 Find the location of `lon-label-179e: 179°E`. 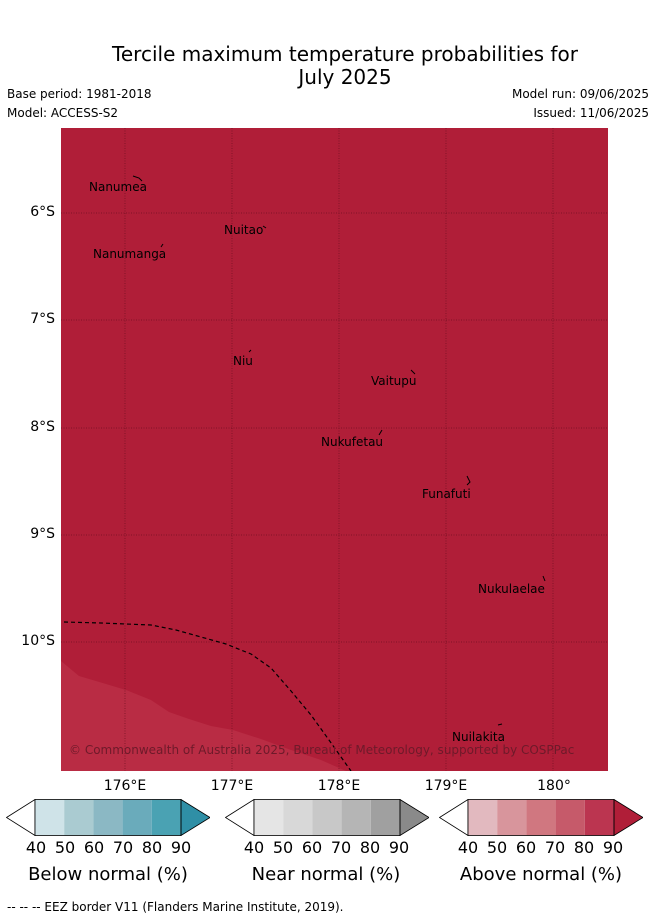

lon-label-179e: 179°E is located at coordinates (446, 786).